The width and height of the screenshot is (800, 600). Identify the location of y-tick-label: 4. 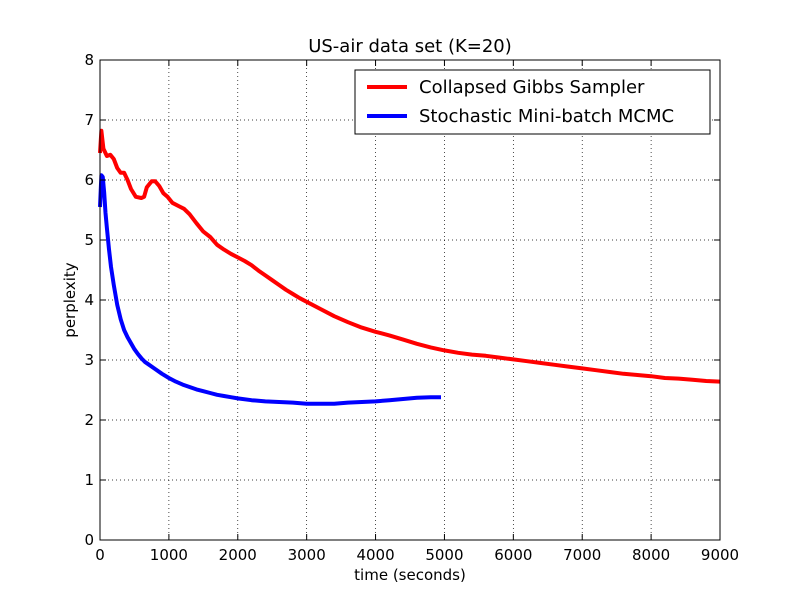
(89, 300).